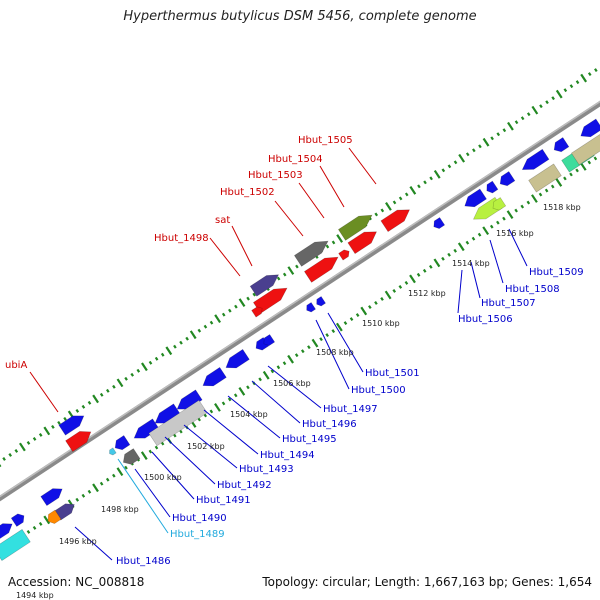  Describe the element at coordinates (120, 509) in the screenshot. I see `kbp-label: 1498 kbp` at that location.